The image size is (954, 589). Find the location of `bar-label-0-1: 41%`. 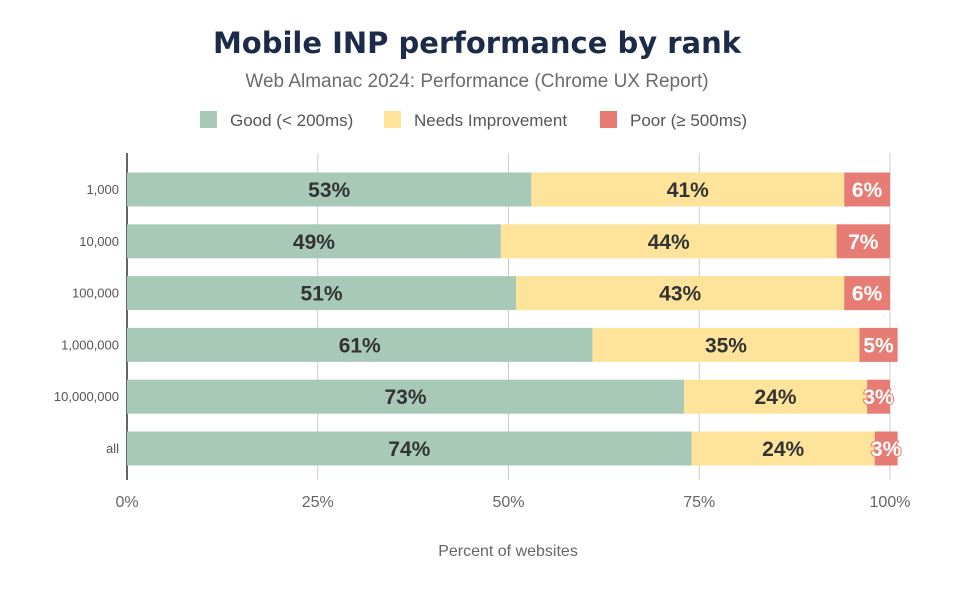

bar-label-0-1: 41% is located at coordinates (688, 190).